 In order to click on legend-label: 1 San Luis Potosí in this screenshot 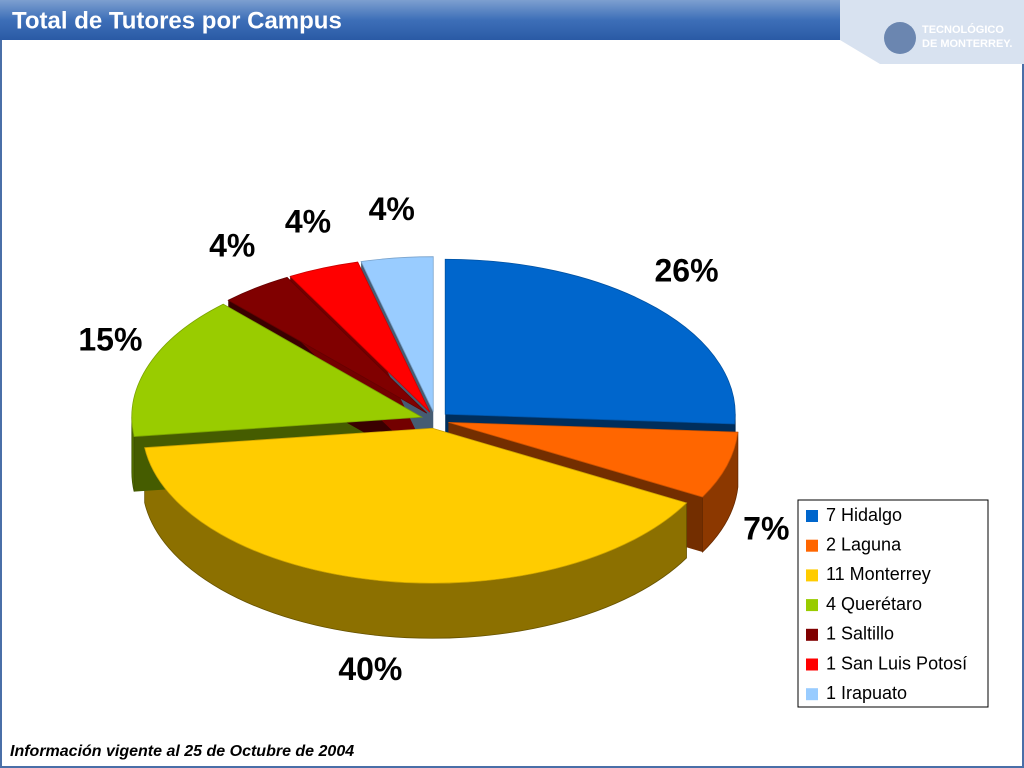, I will do `click(896, 663)`.